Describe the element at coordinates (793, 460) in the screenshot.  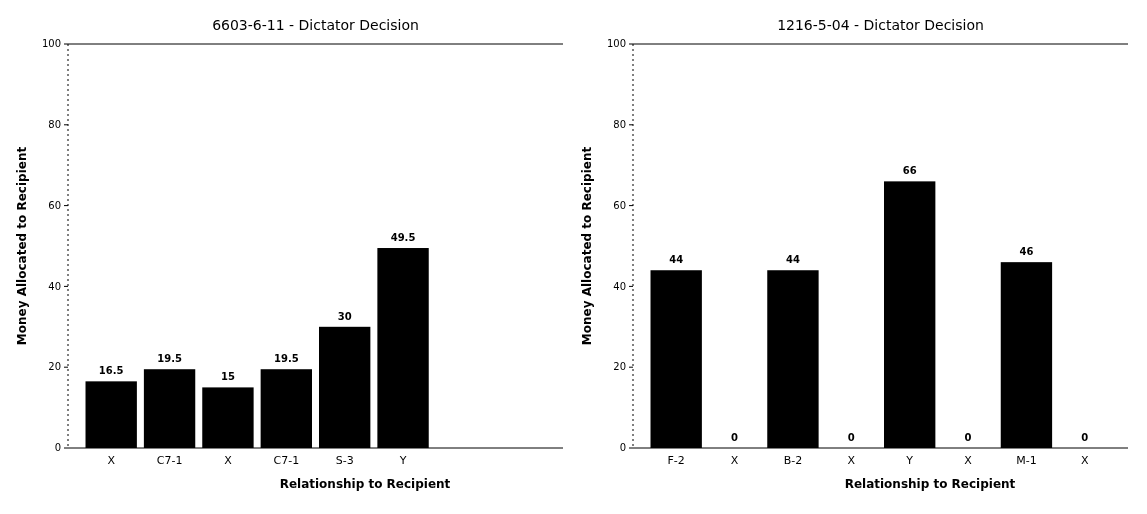
I see `x-tick-label: B-2` at that location.